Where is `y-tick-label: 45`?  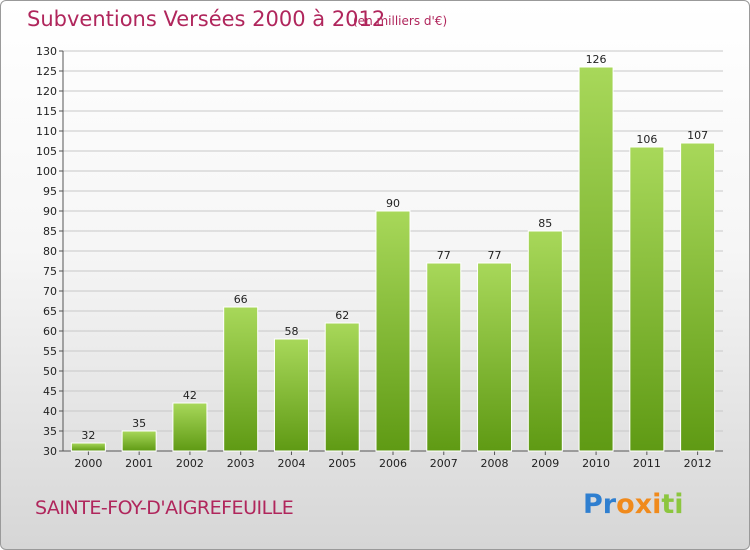
y-tick-label: 45 is located at coordinates (50, 391).